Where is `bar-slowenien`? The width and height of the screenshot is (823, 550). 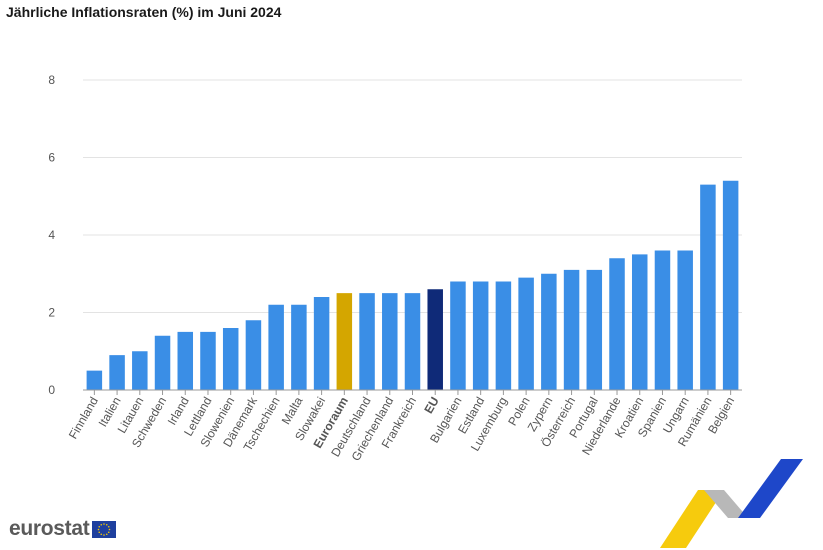 bar-slowenien is located at coordinates (230, 359).